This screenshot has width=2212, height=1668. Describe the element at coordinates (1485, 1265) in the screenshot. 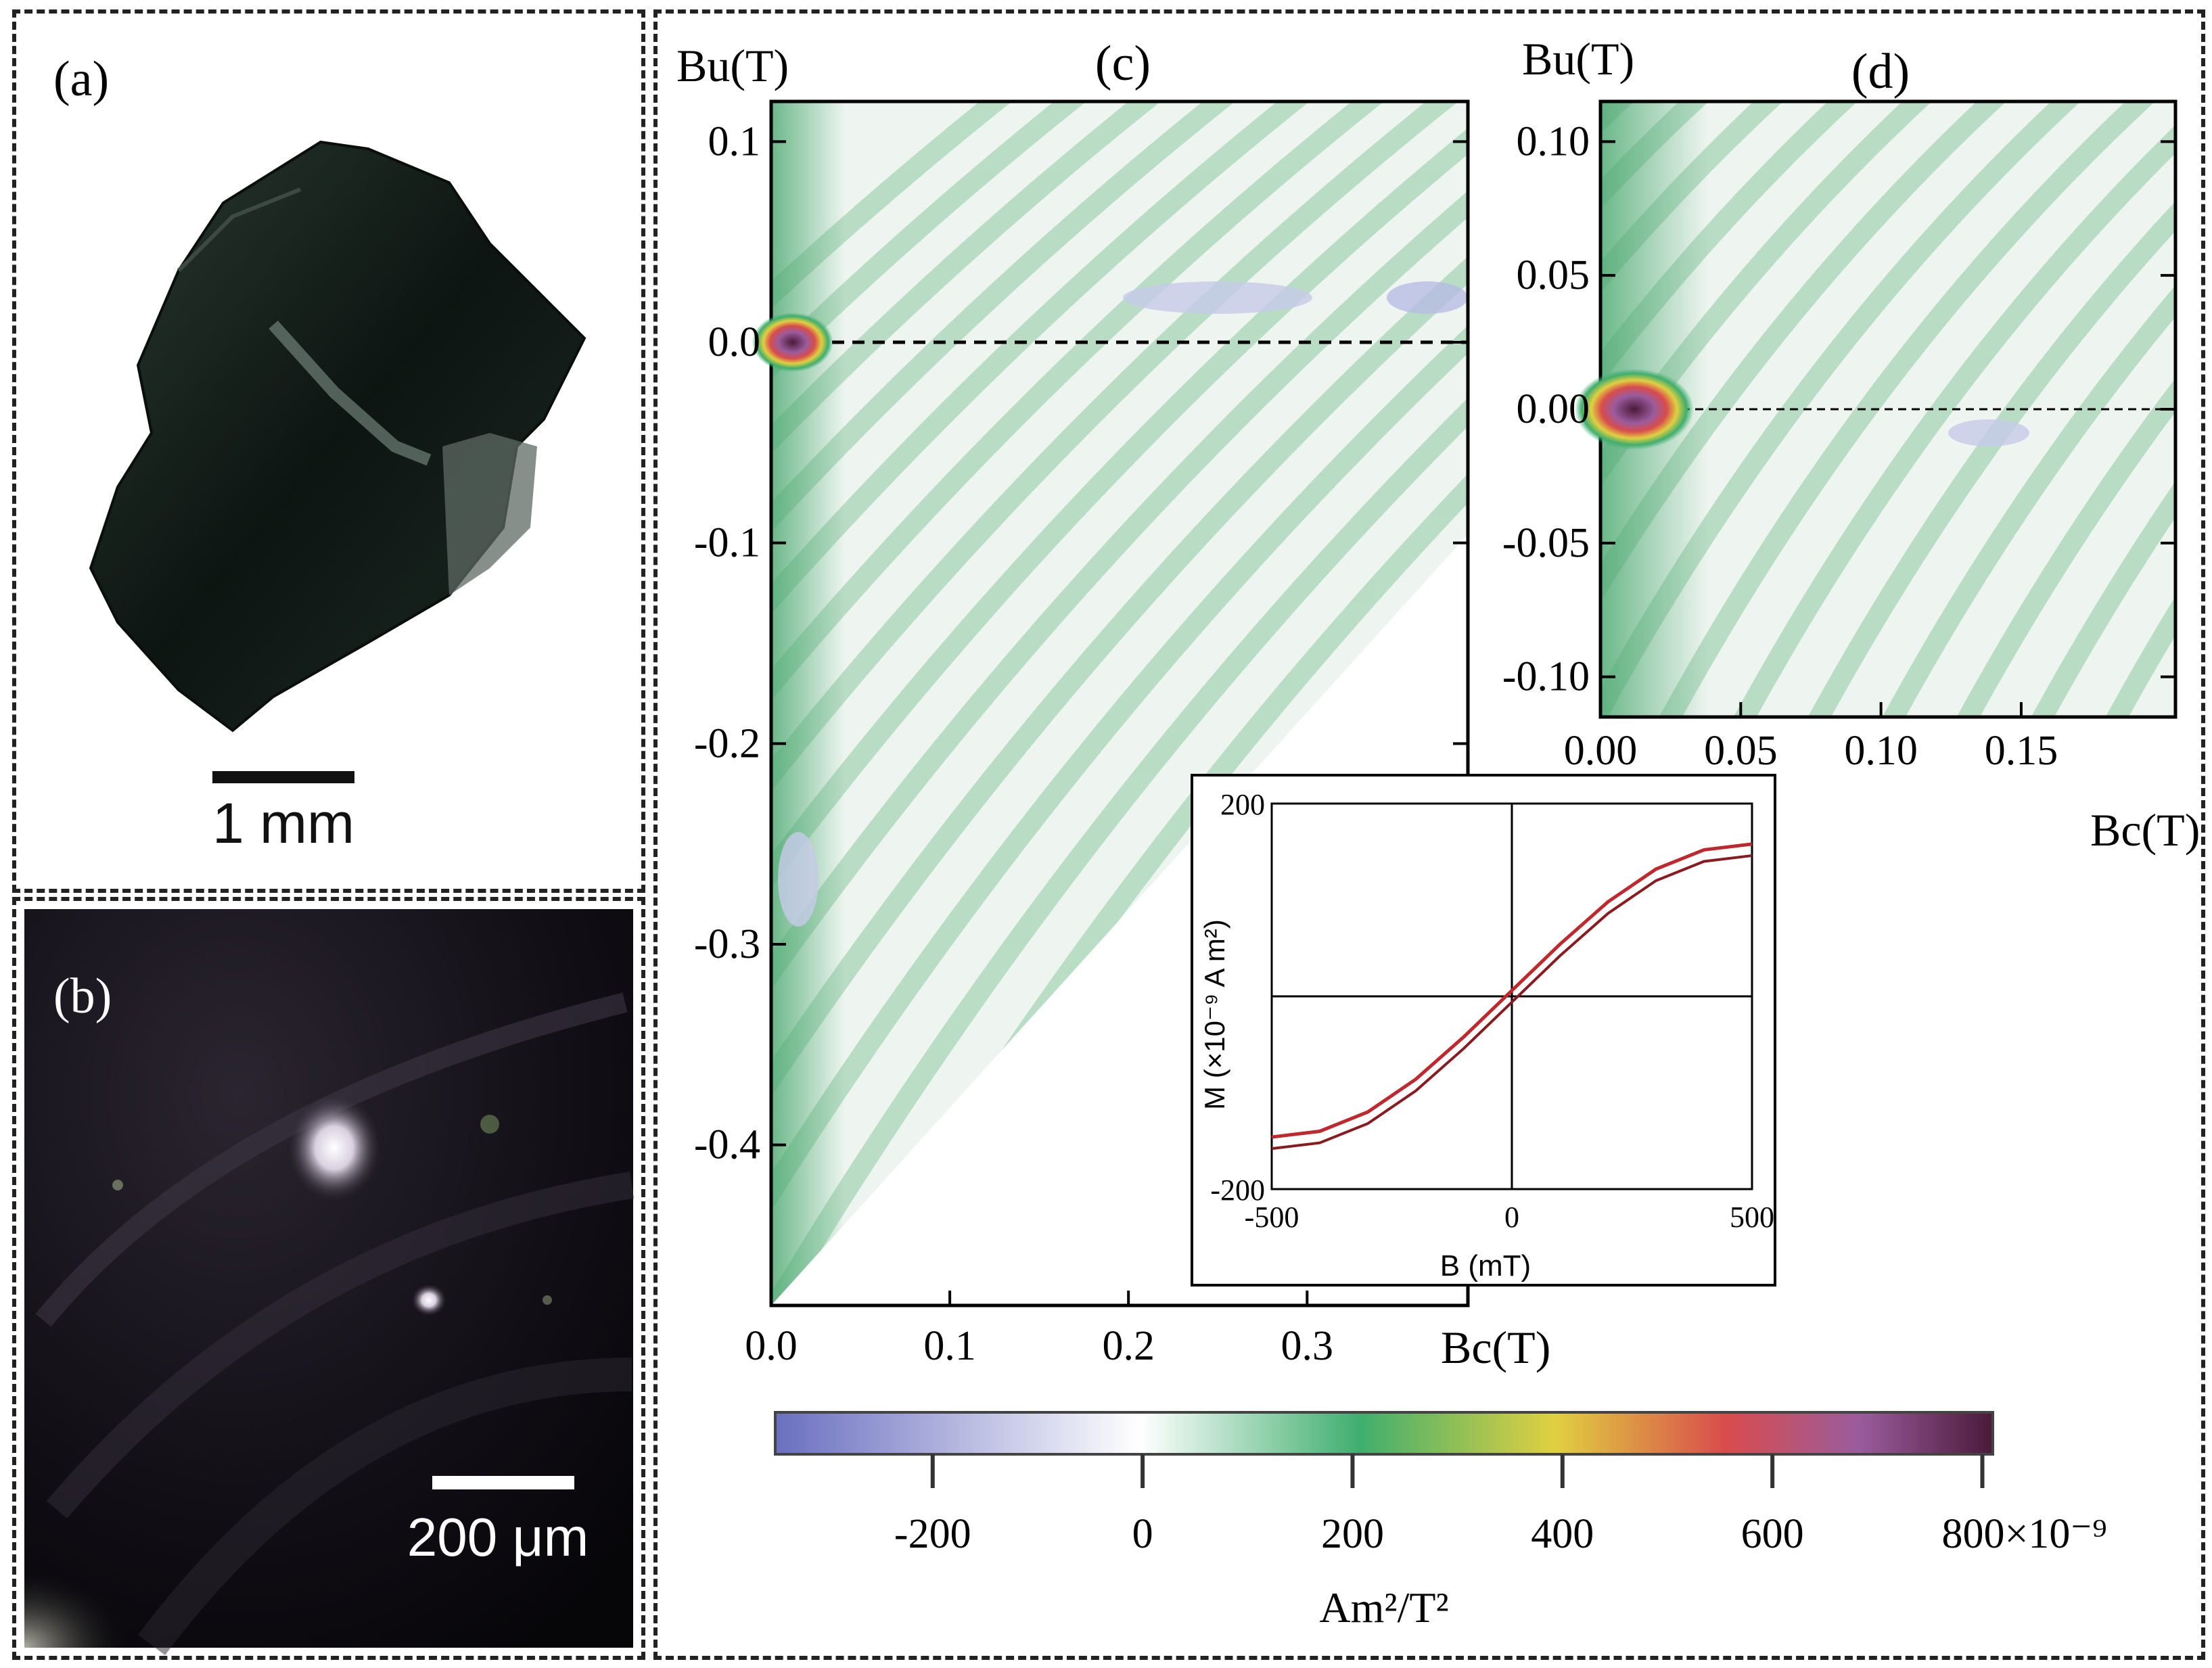

I see `inset-xlabel: B (mT)` at that location.